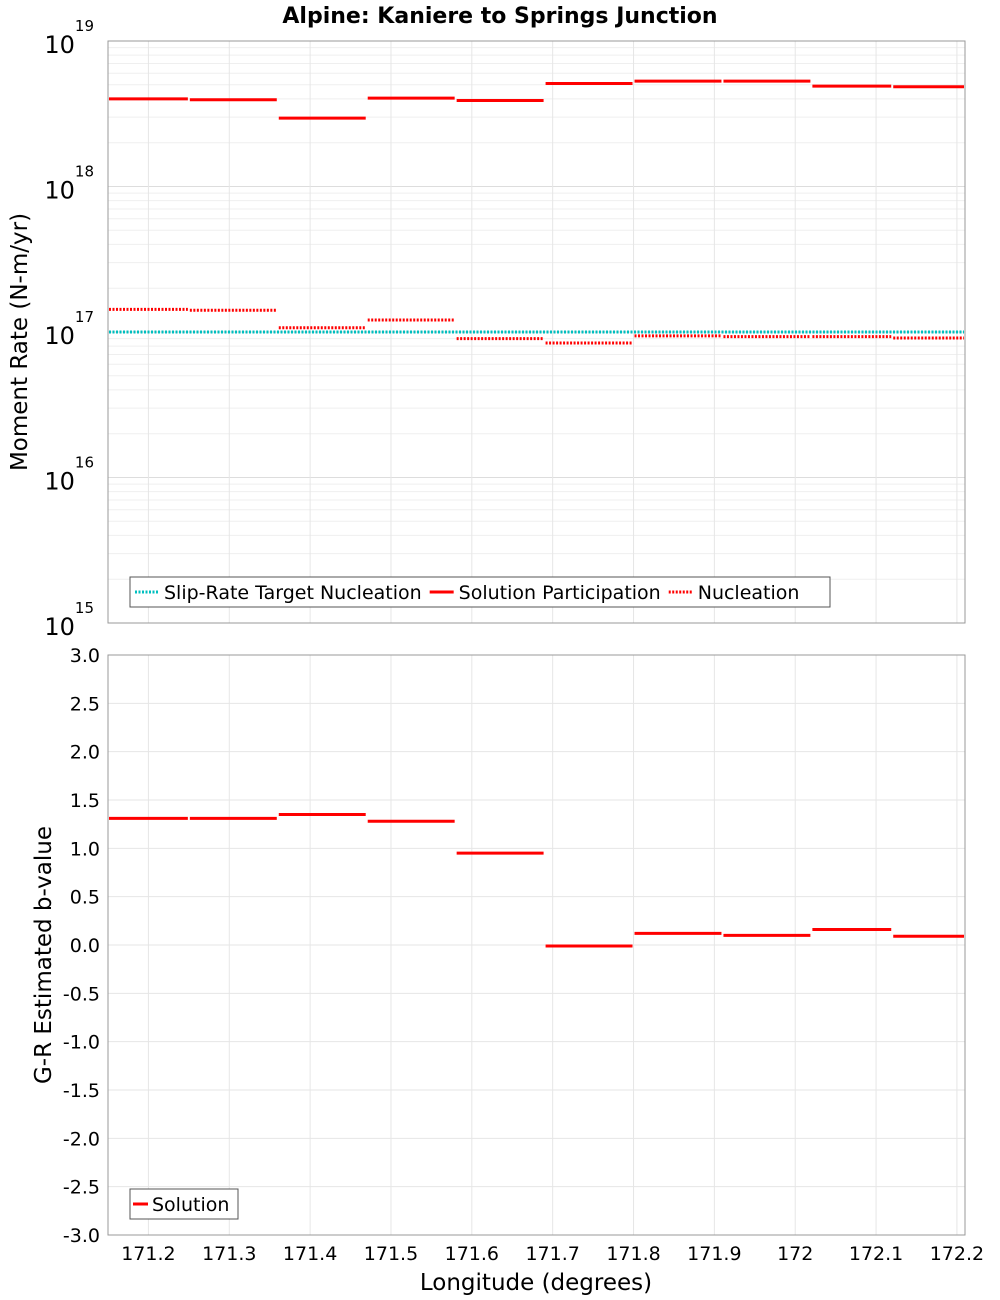 Image resolution: width=1000 pixels, height=1300 pixels. I want to click on legend-label-0: Solution, so click(190, 1205).